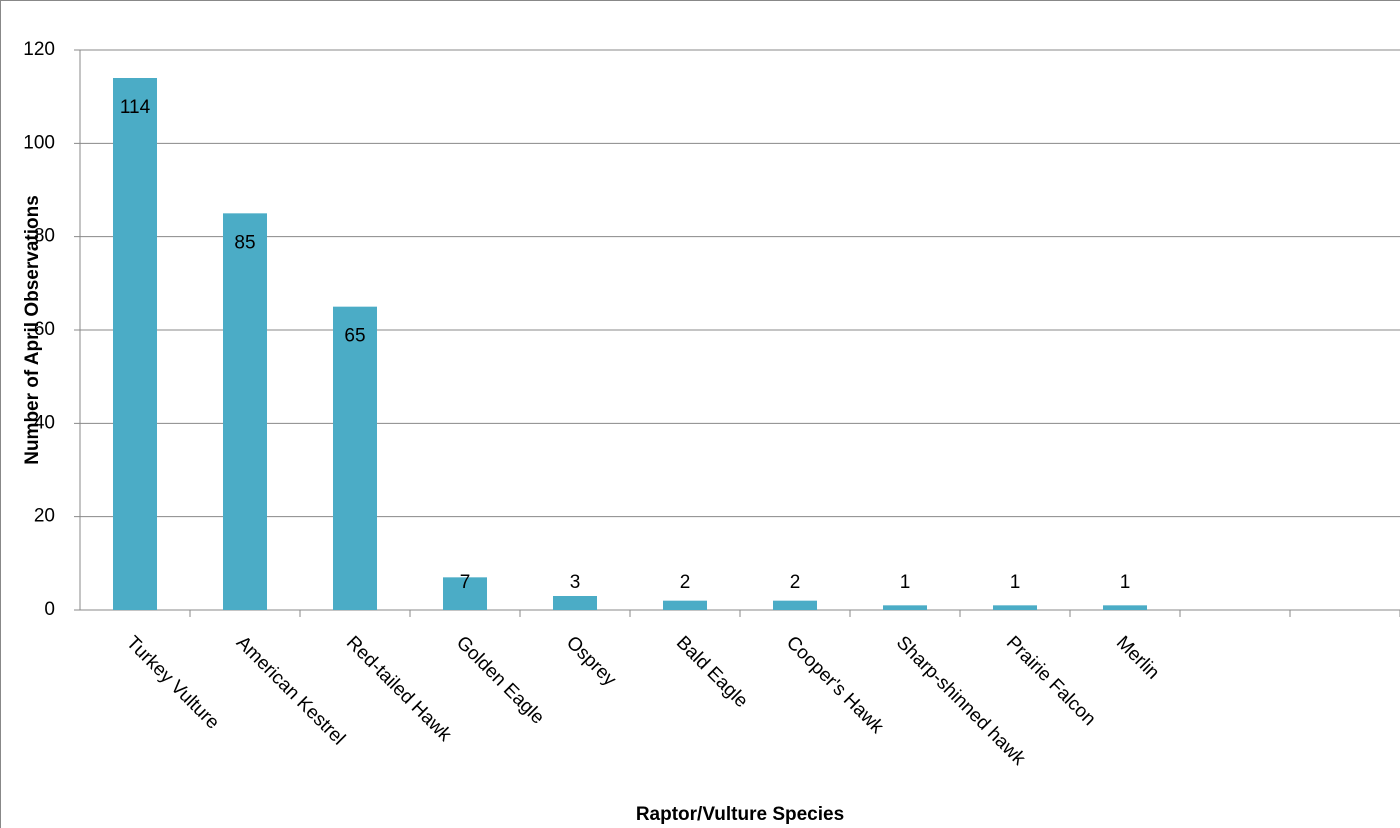  I want to click on data-label: 7, so click(465, 582).